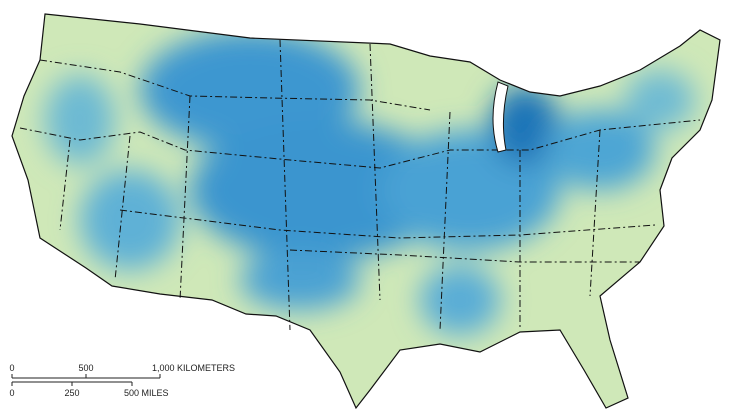 The height and width of the screenshot is (416, 740). What do you see at coordinates (146, 393) in the screenshot?
I see `mile-unit-label: 500 MILES` at bounding box center [146, 393].